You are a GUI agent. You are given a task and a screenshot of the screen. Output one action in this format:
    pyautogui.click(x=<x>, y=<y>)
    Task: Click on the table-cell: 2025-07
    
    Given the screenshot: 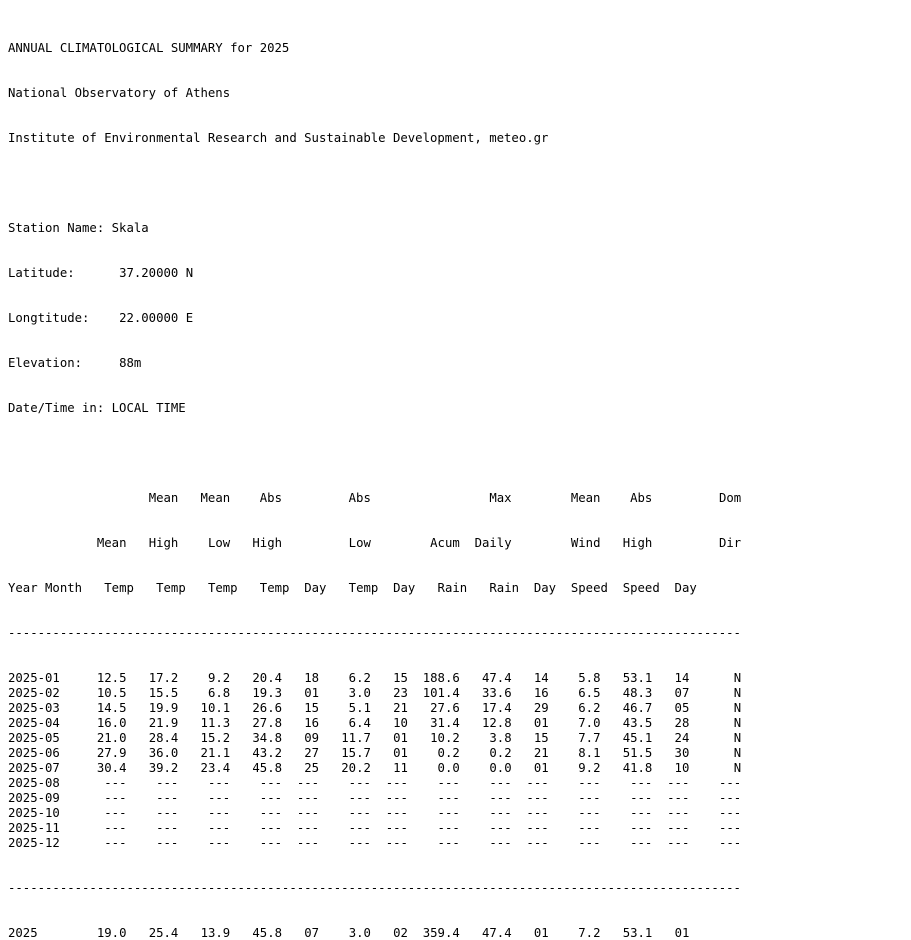 What is the action you would take?
    pyautogui.click(x=34, y=768)
    